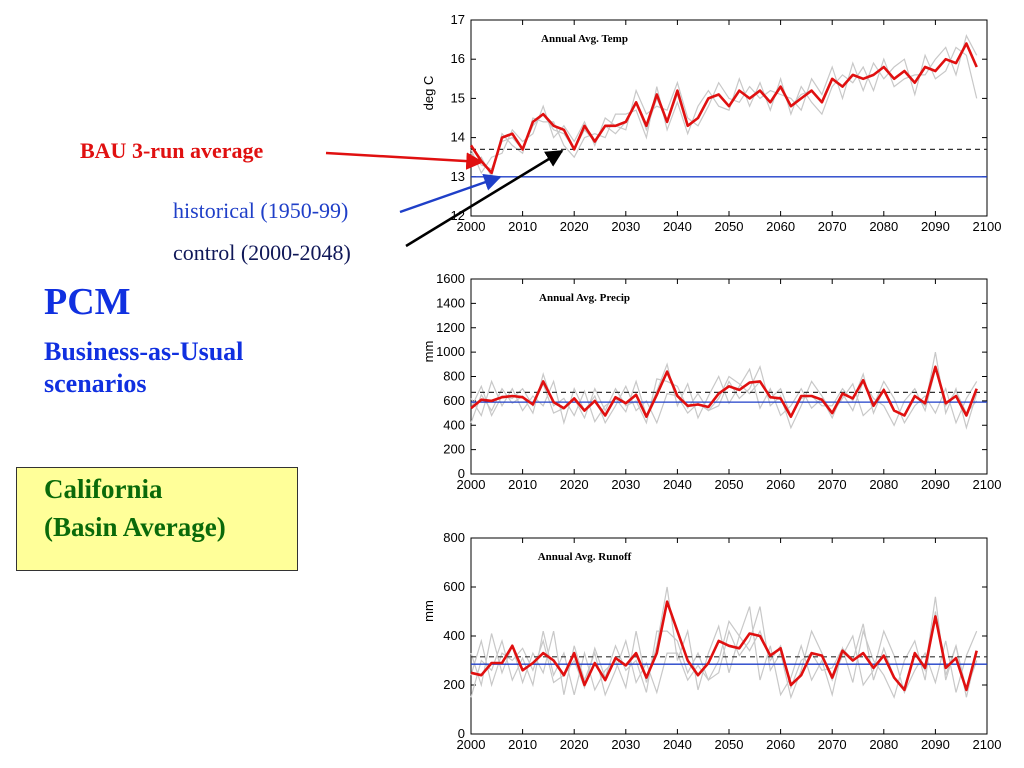  I want to click on y-tick-label: 17, so click(458, 19).